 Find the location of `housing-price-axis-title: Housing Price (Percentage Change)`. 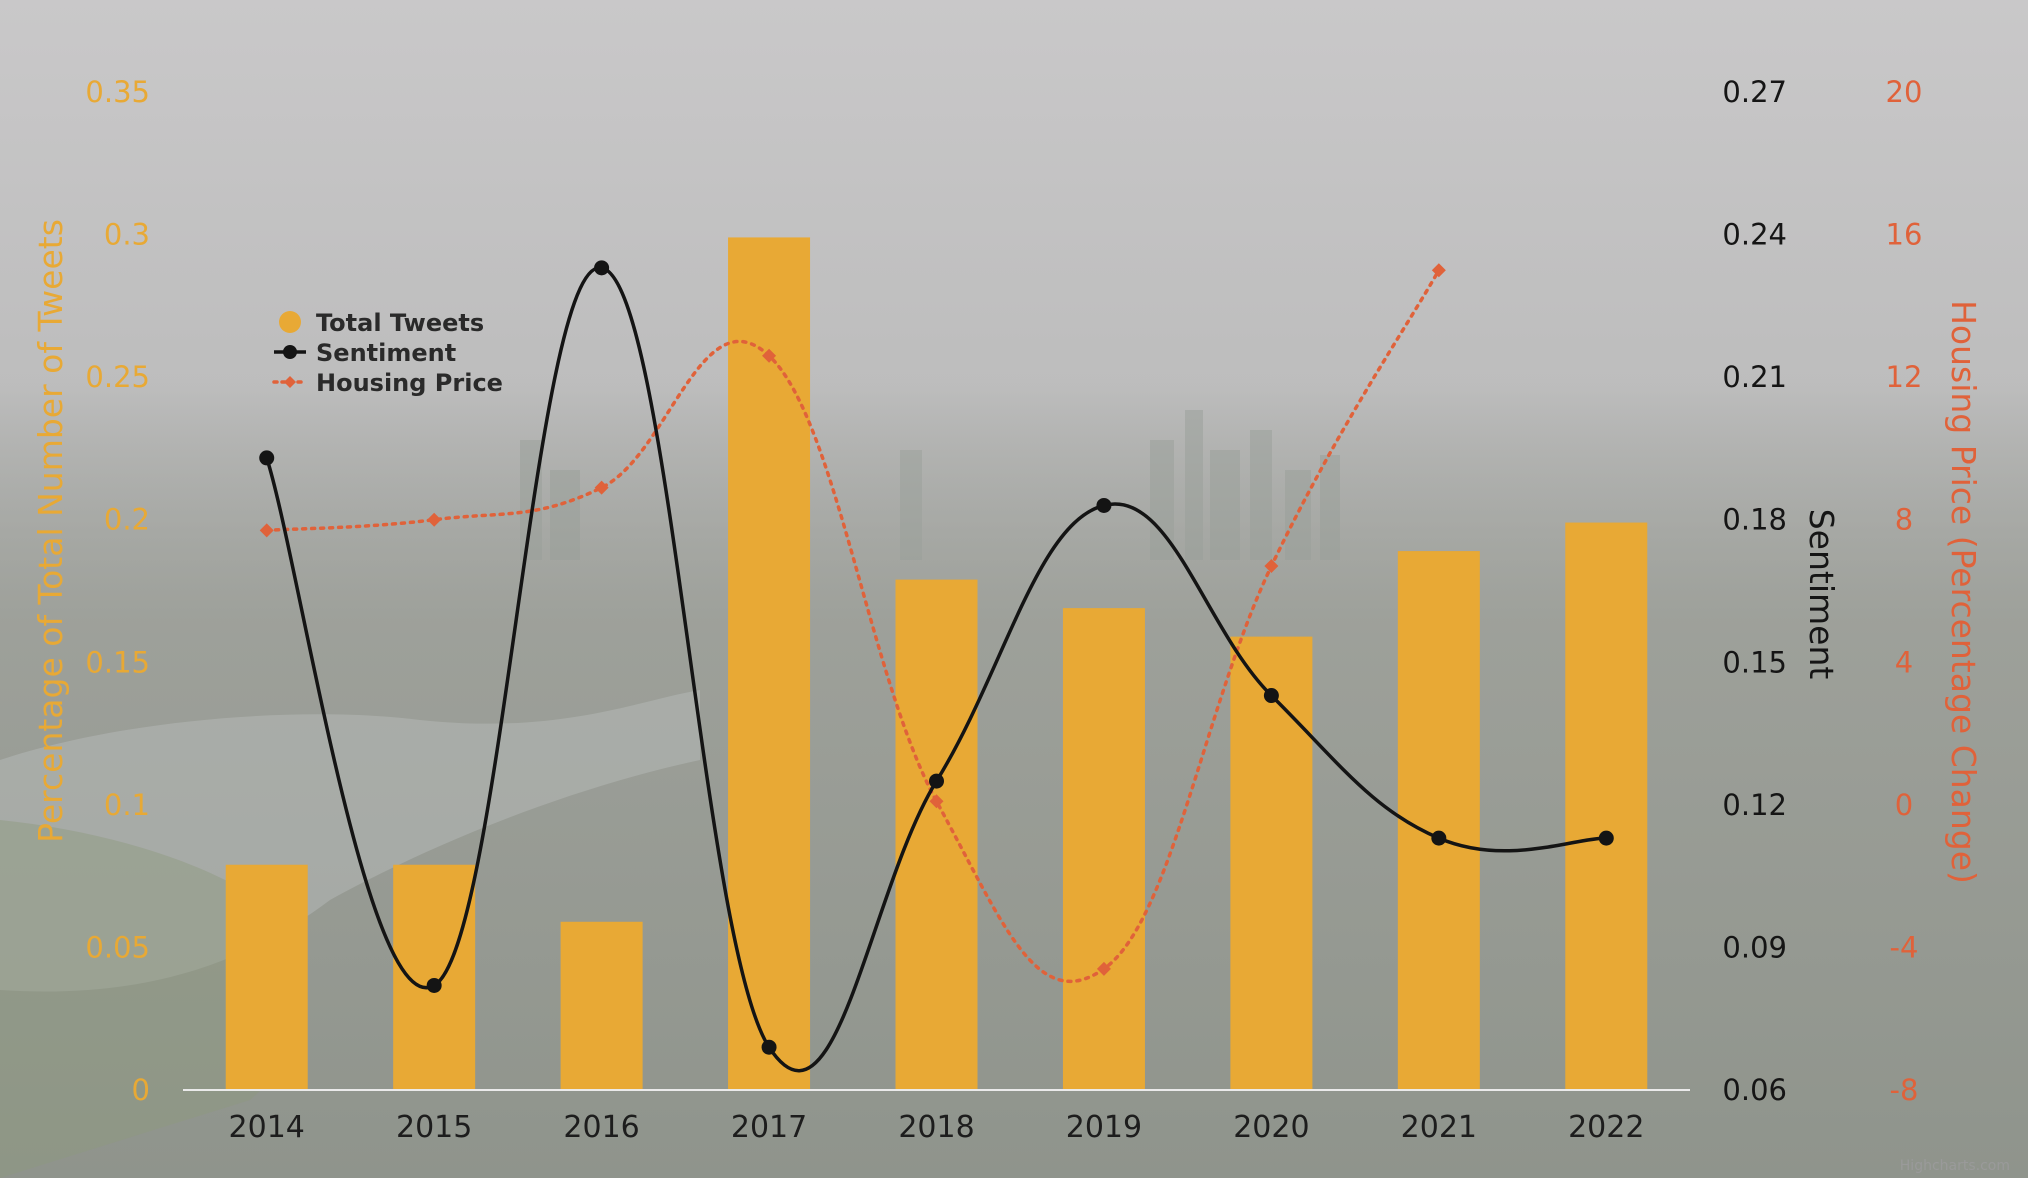

housing-price-axis-title: Housing Price (Percentage Change) is located at coordinates (1963, 592).